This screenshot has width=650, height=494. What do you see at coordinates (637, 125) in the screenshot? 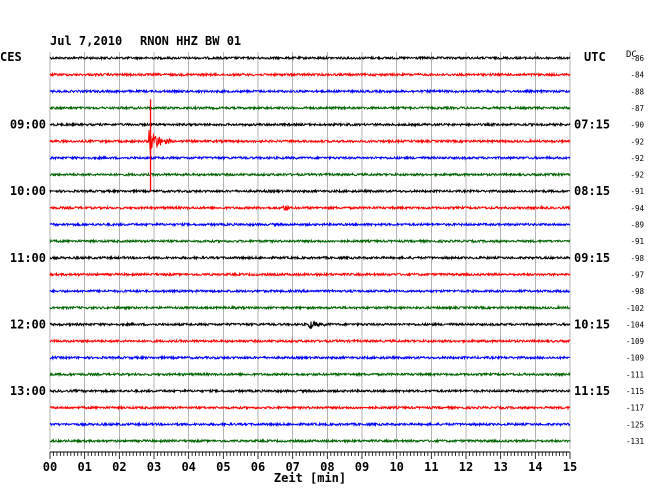
I see `dc-offset-label: -90` at bounding box center [637, 125].